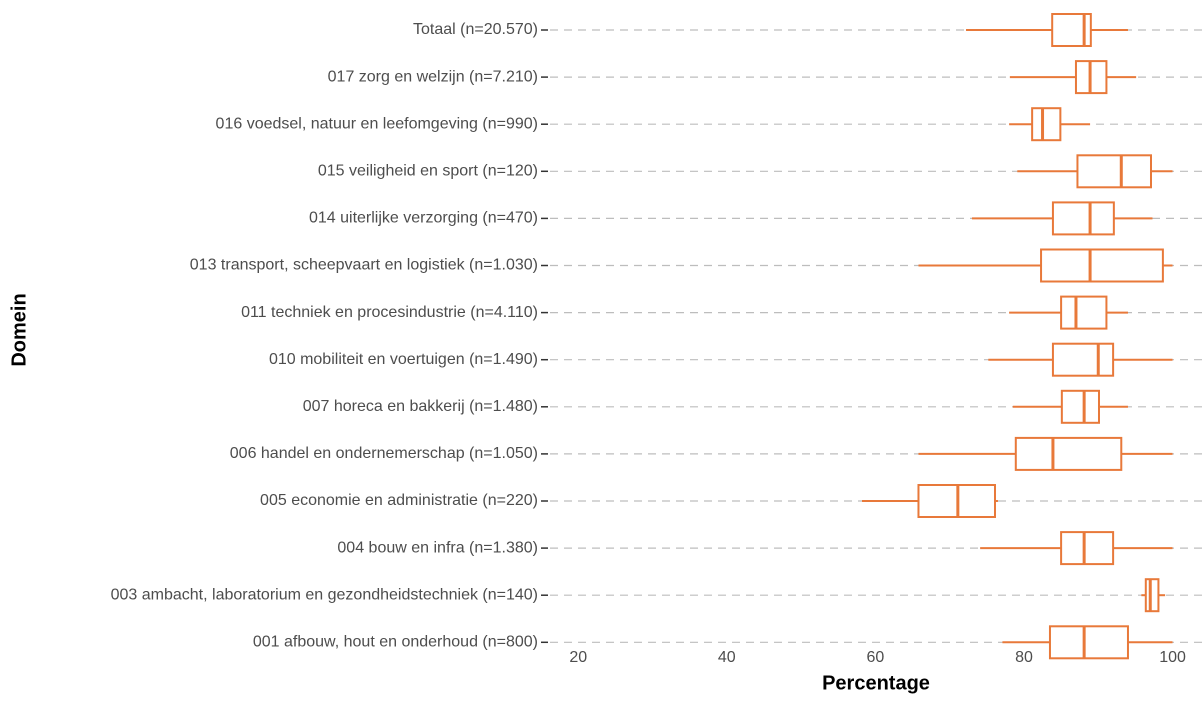  Describe the element at coordinates (875, 657) in the screenshot. I see `x-tick-label: 60` at that location.